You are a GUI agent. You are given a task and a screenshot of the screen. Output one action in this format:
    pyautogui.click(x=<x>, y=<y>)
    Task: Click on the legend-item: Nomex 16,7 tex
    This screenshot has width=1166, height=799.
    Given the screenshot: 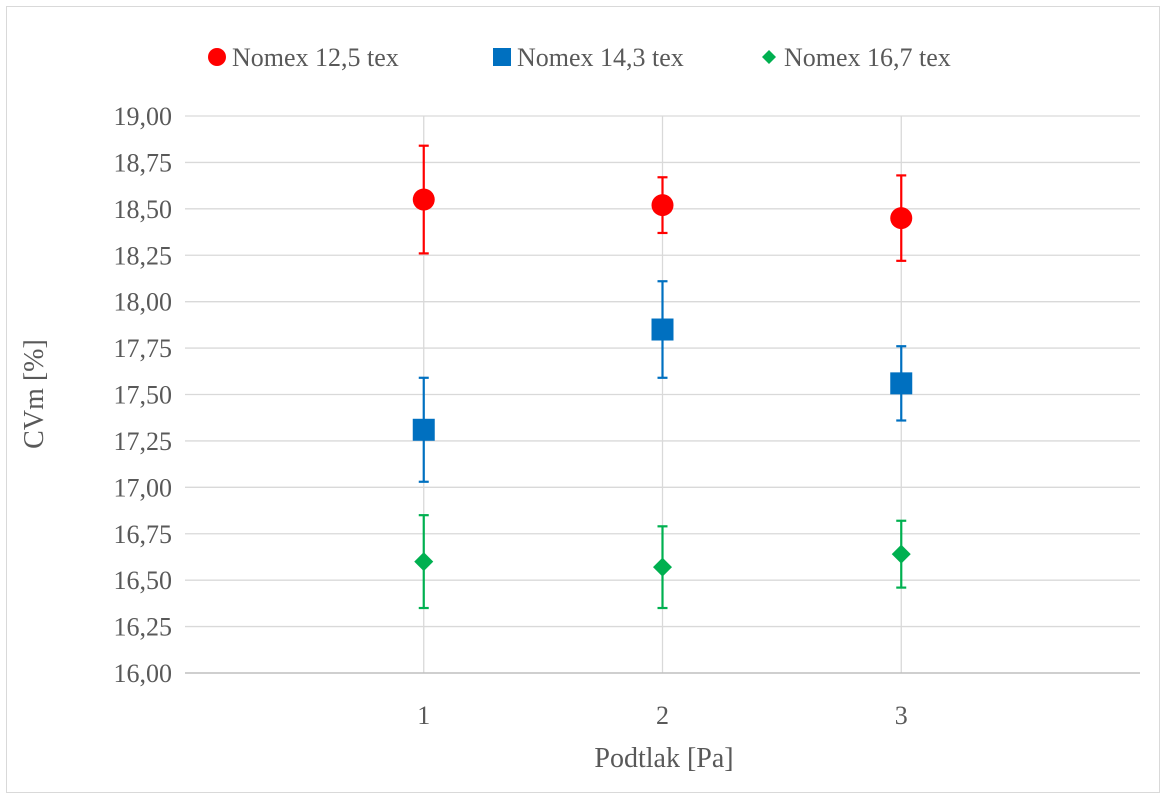 What is the action you would take?
    pyautogui.click(x=856, y=57)
    